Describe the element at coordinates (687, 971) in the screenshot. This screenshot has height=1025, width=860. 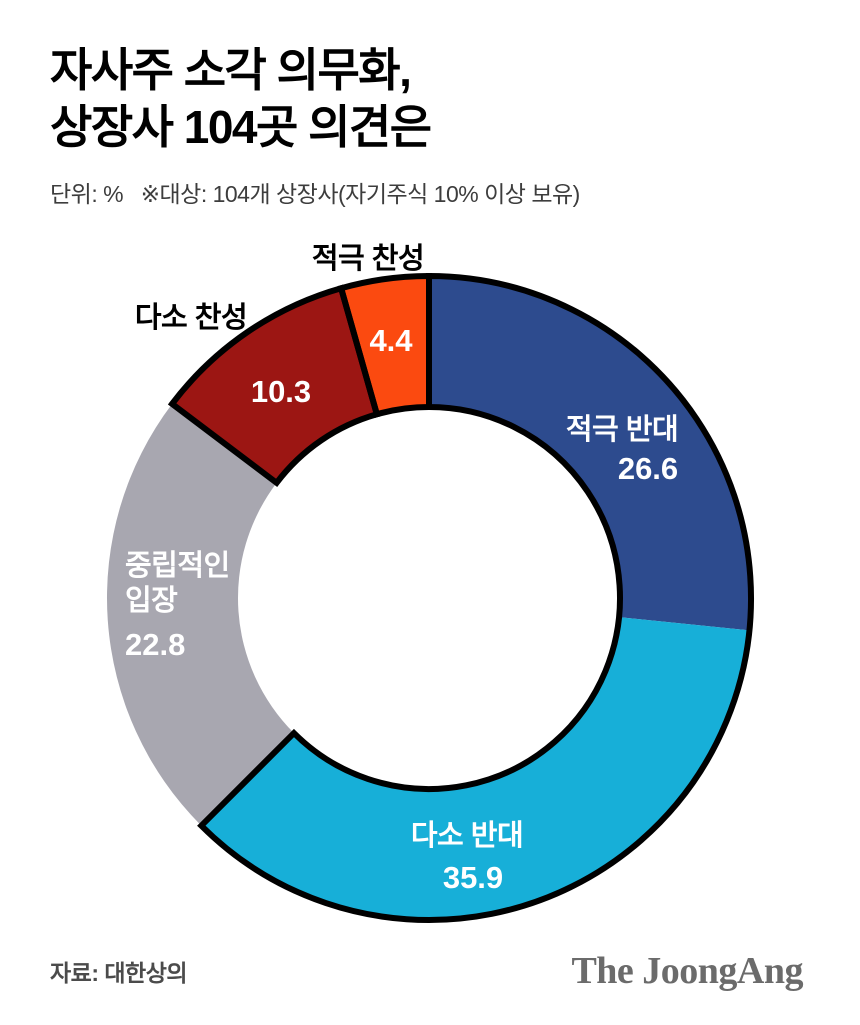
I see `joongang-logo: The JoongAng` at that location.